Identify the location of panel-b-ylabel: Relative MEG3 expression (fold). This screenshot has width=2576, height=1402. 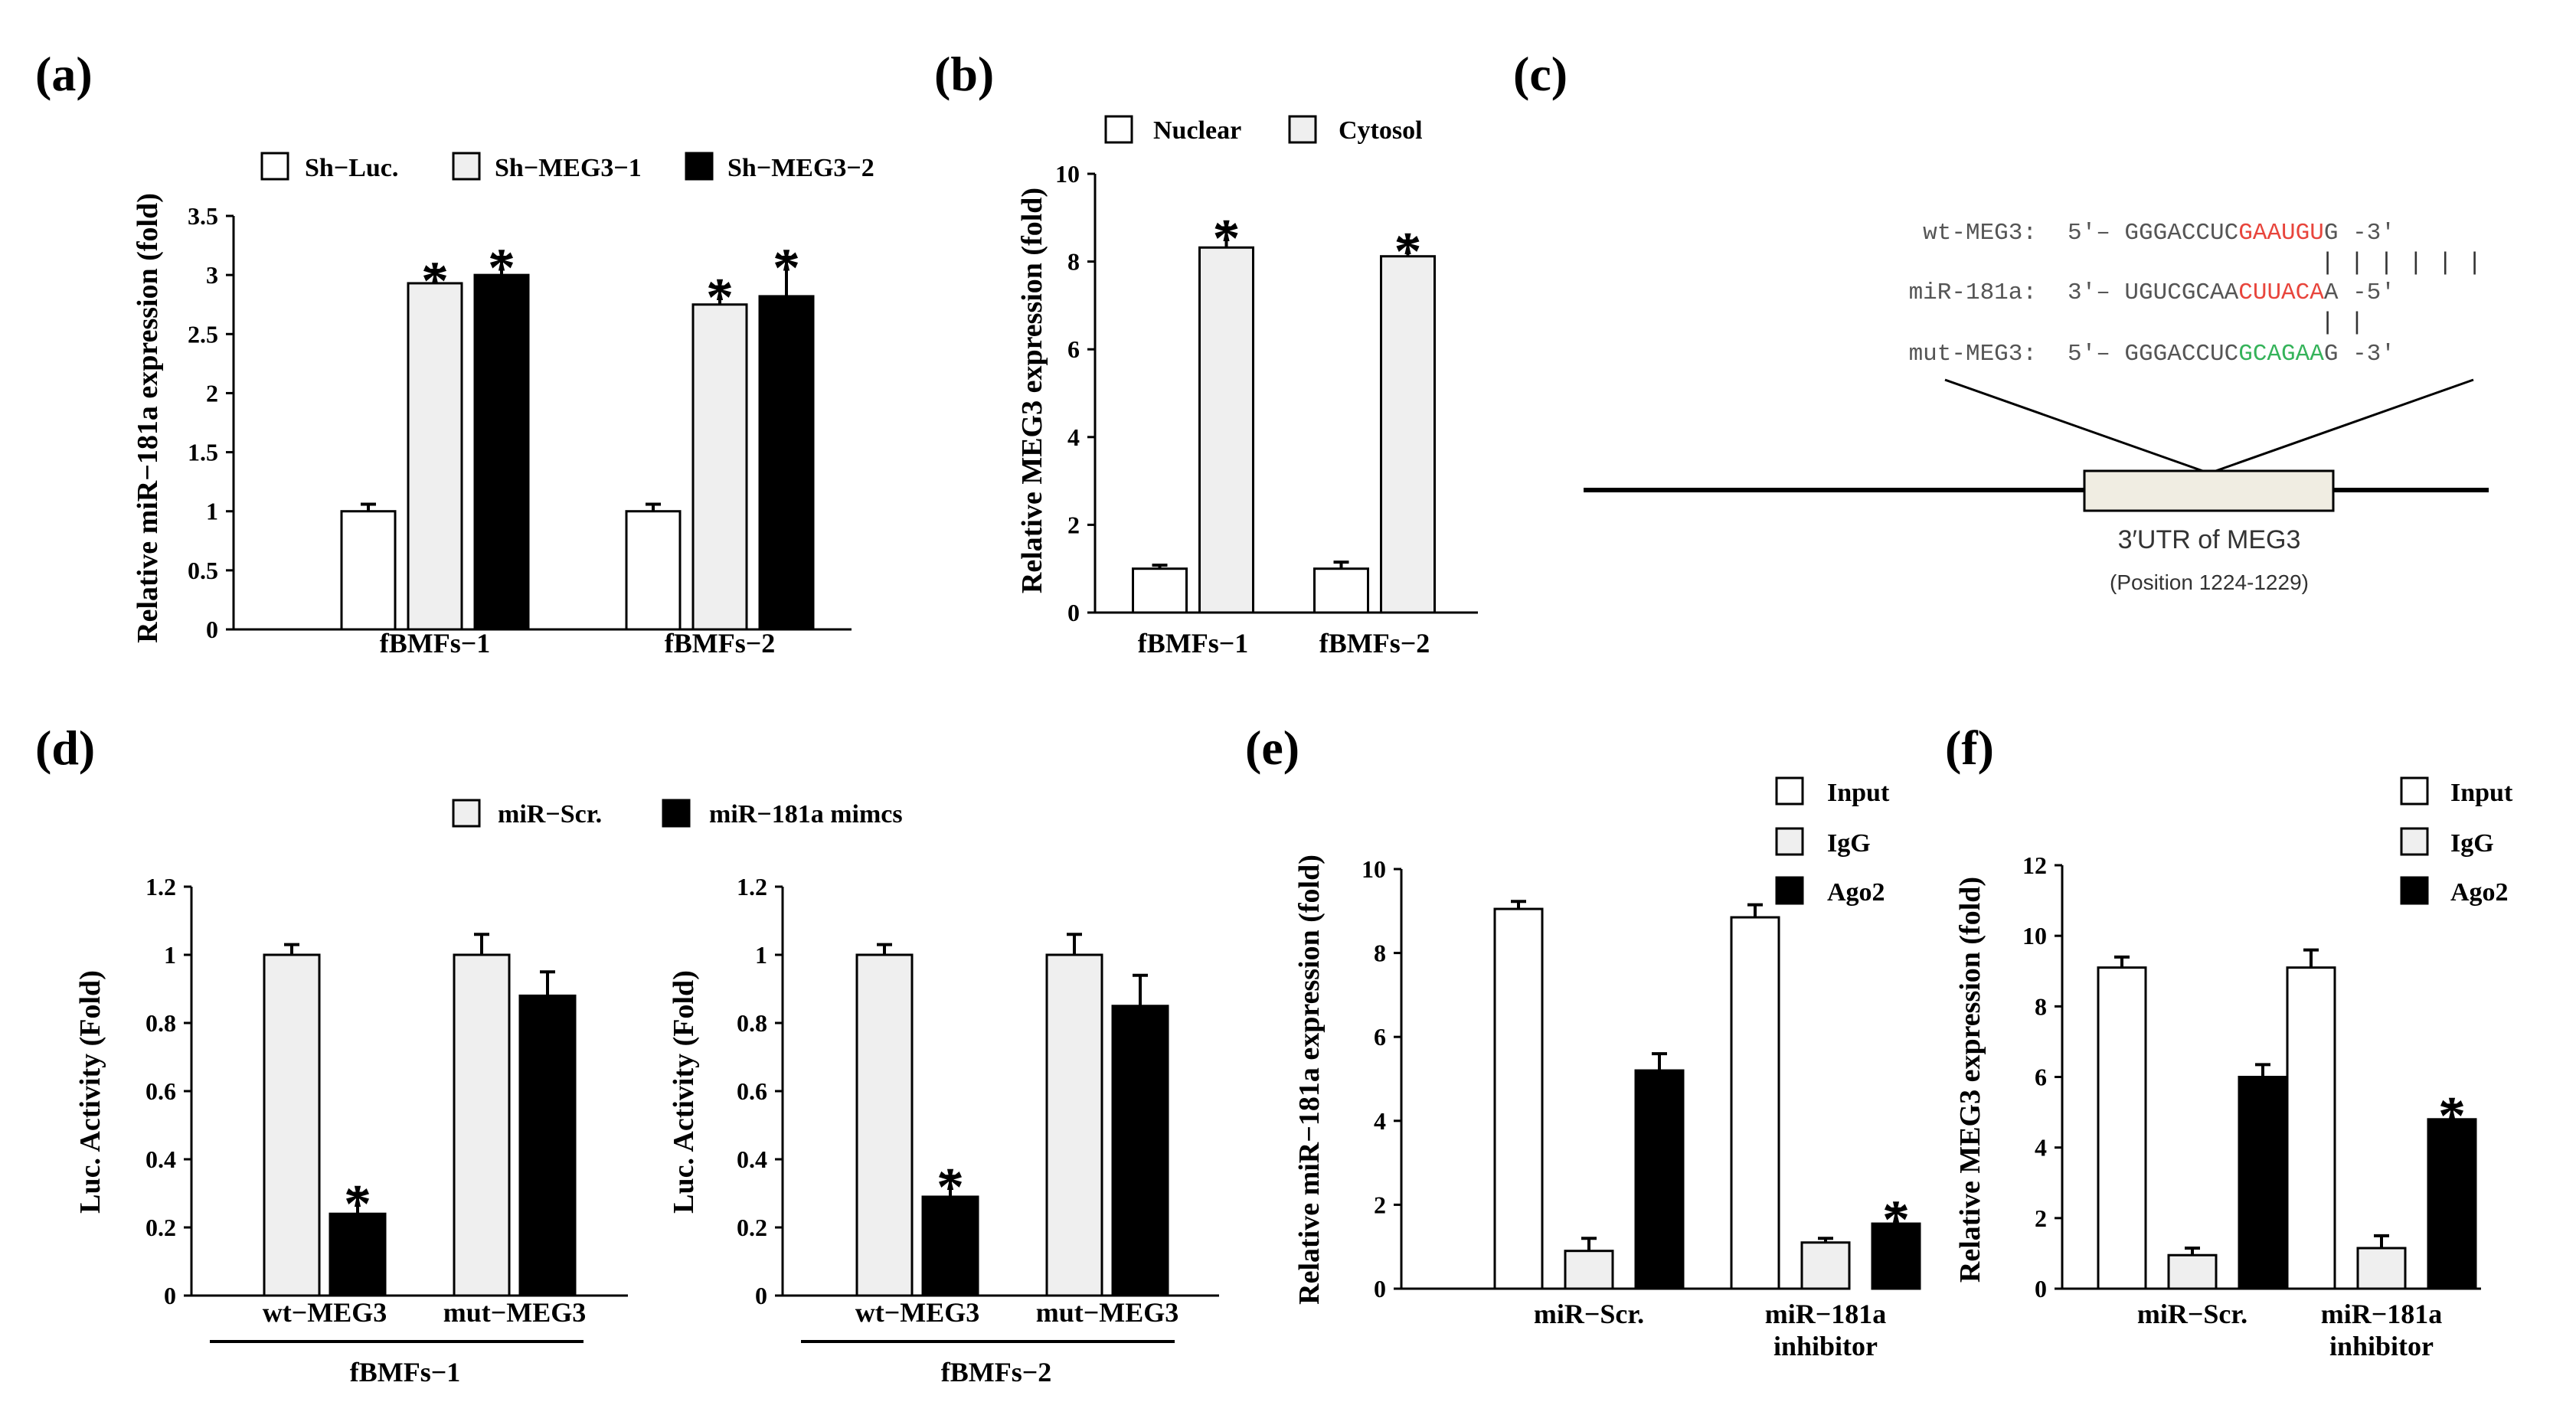
(1032, 391).